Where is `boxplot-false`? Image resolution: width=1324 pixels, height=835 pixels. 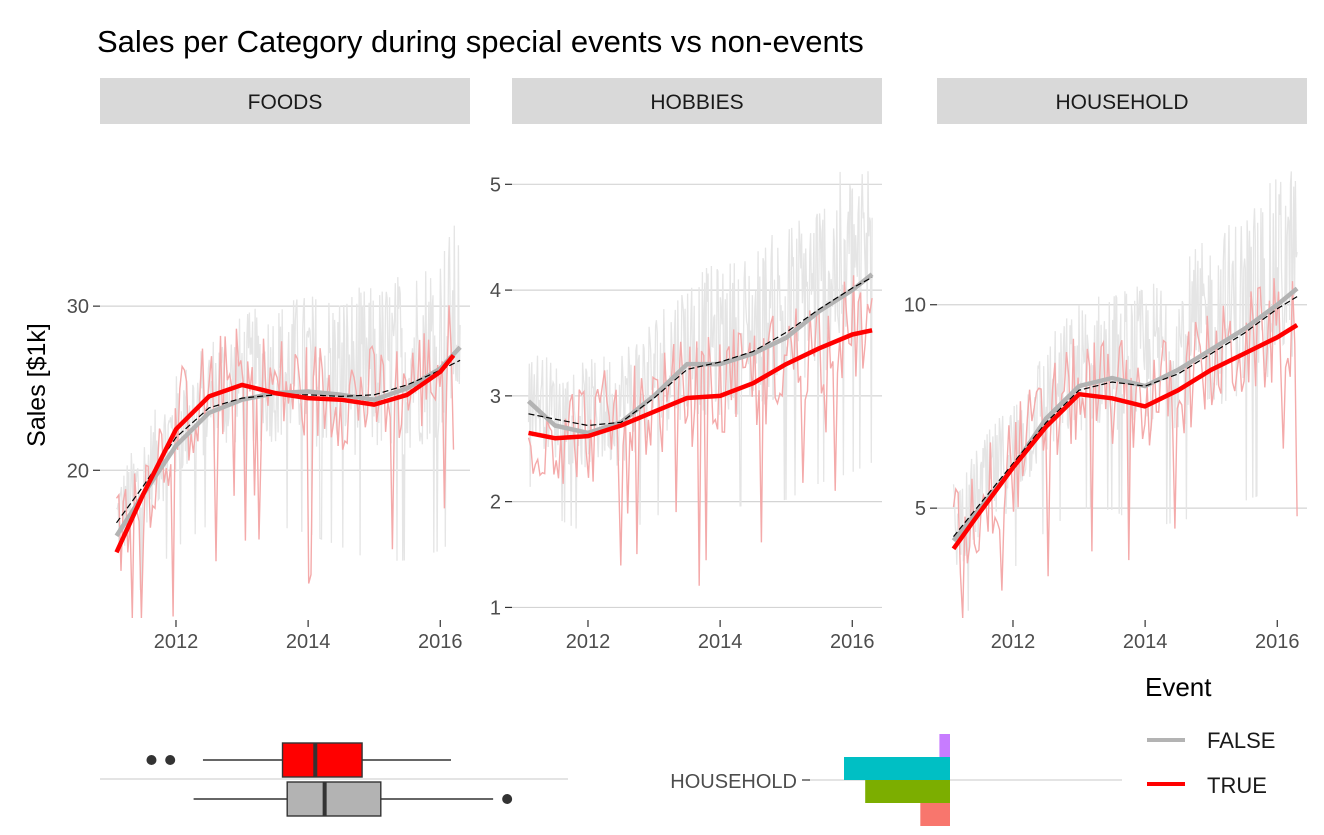 boxplot-false is located at coordinates (353, 799).